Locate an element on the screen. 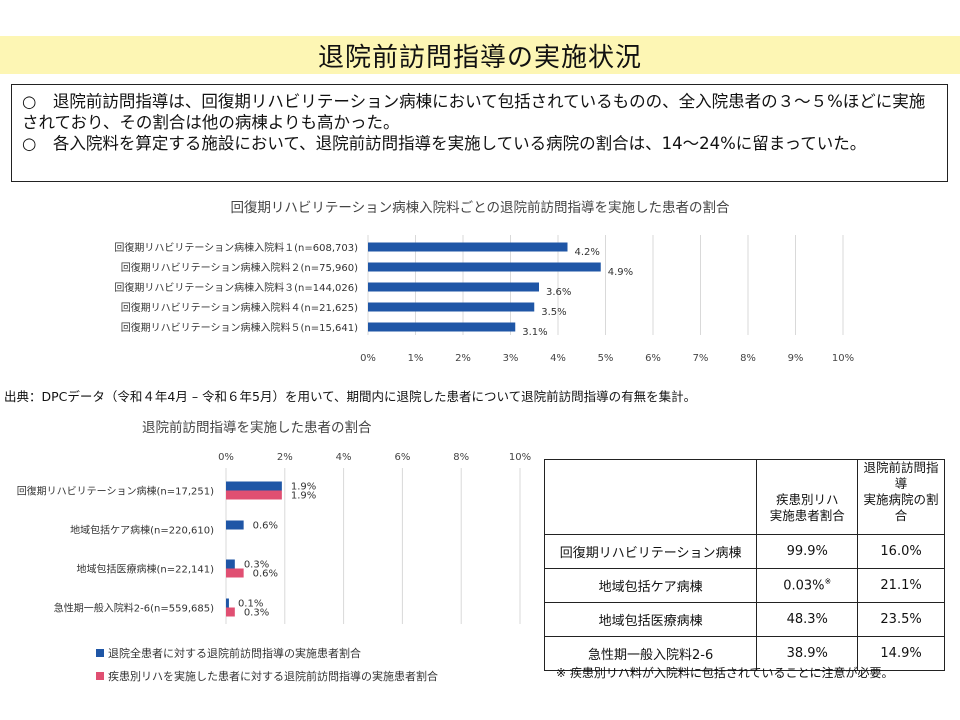  data-label: 0.1% is located at coordinates (250, 604).